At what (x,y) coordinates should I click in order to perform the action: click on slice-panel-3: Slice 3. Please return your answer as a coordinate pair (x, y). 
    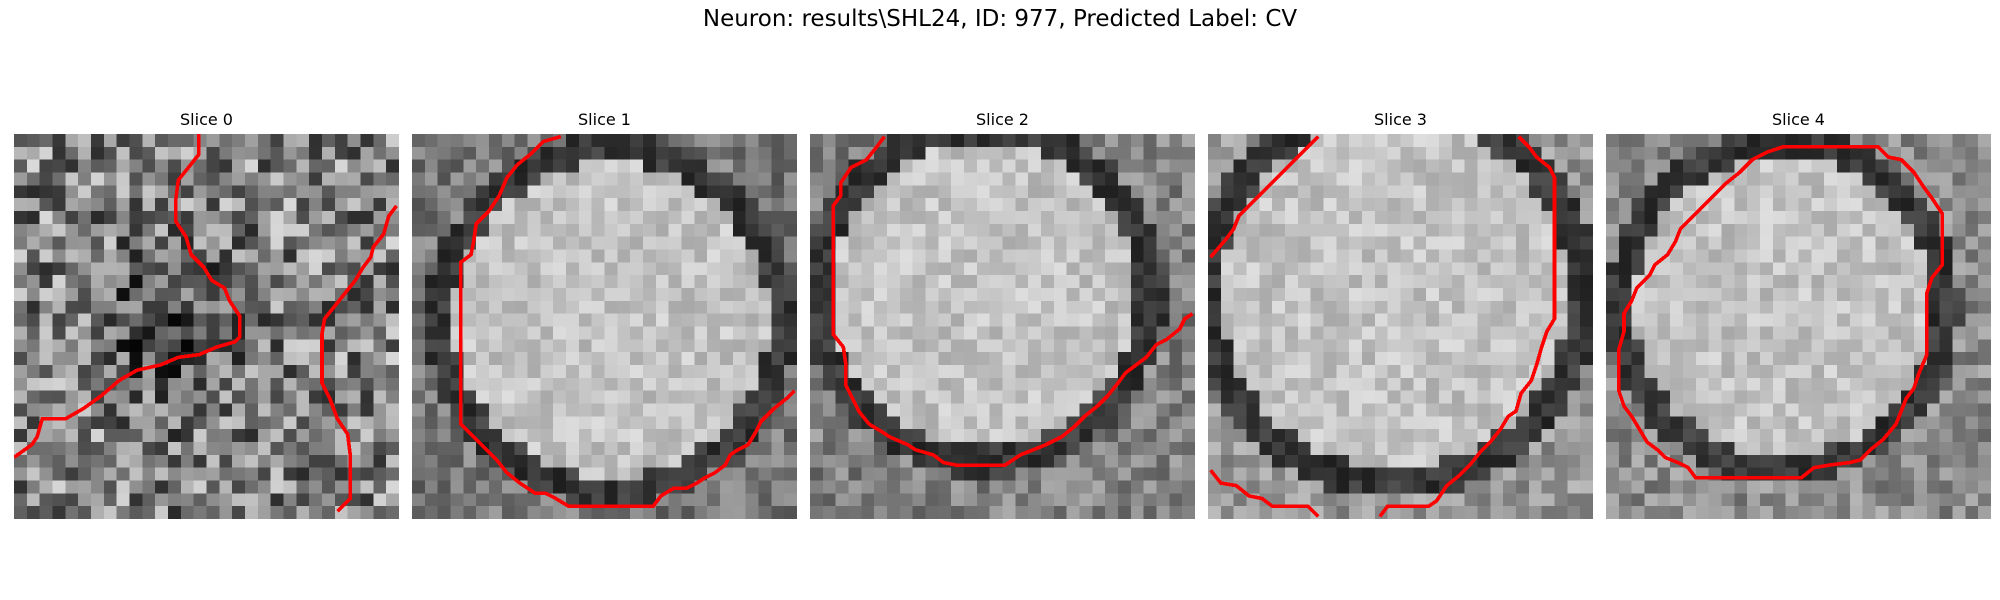
    Looking at the image, I should click on (1400, 317).